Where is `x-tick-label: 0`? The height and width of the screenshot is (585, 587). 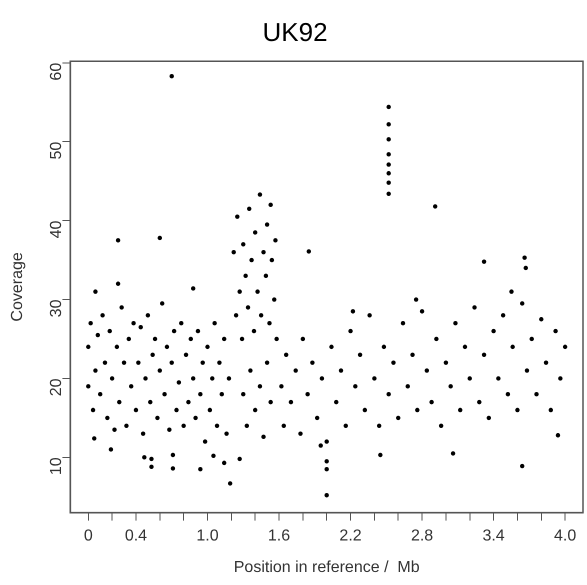 x-tick-label: 0 is located at coordinates (88, 536).